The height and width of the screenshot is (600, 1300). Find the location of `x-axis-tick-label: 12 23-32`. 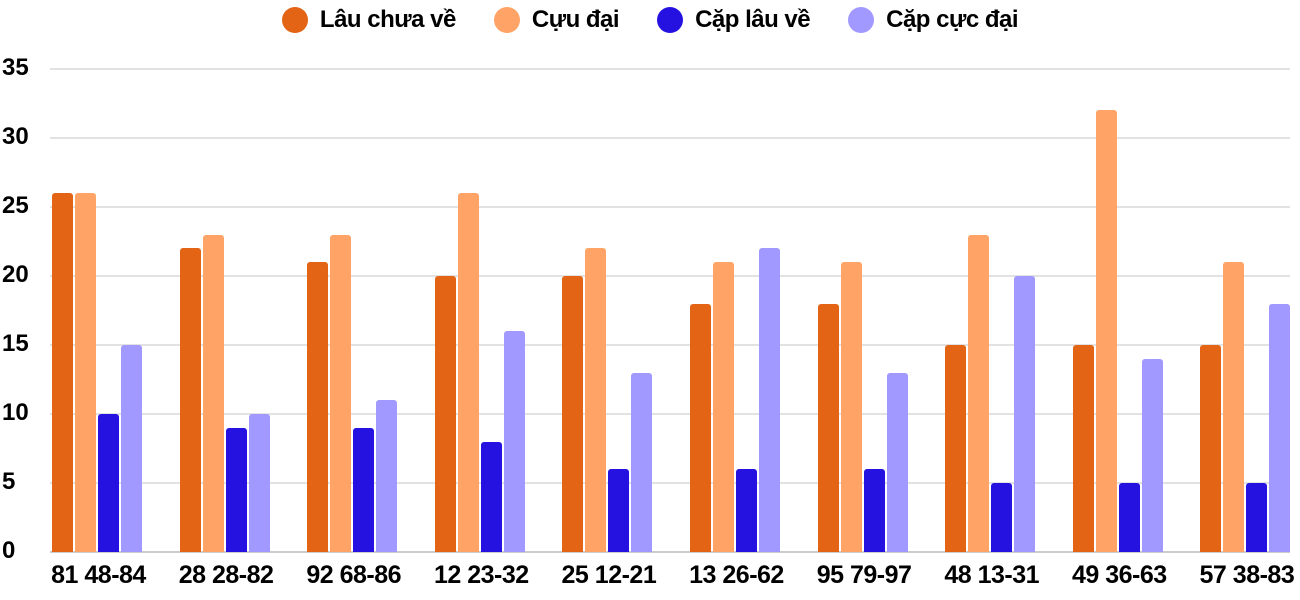

x-axis-tick-label: 12 23-32 is located at coordinates (481, 575).